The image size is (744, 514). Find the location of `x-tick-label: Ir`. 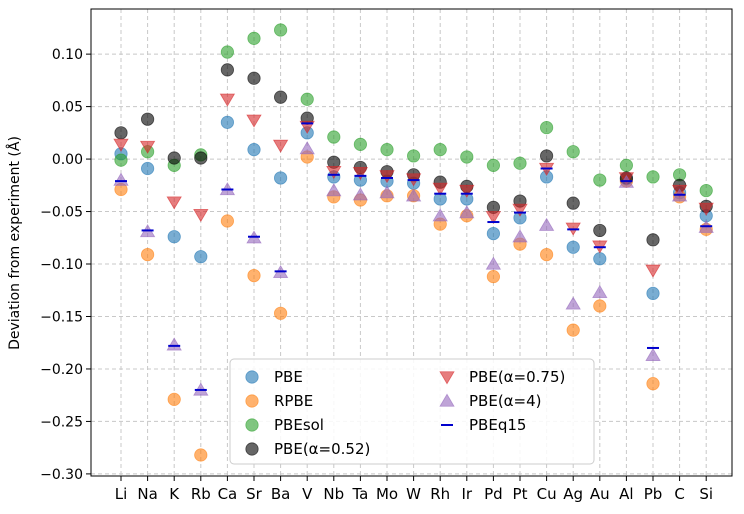

x-tick-label: Ir is located at coordinates (467, 494).